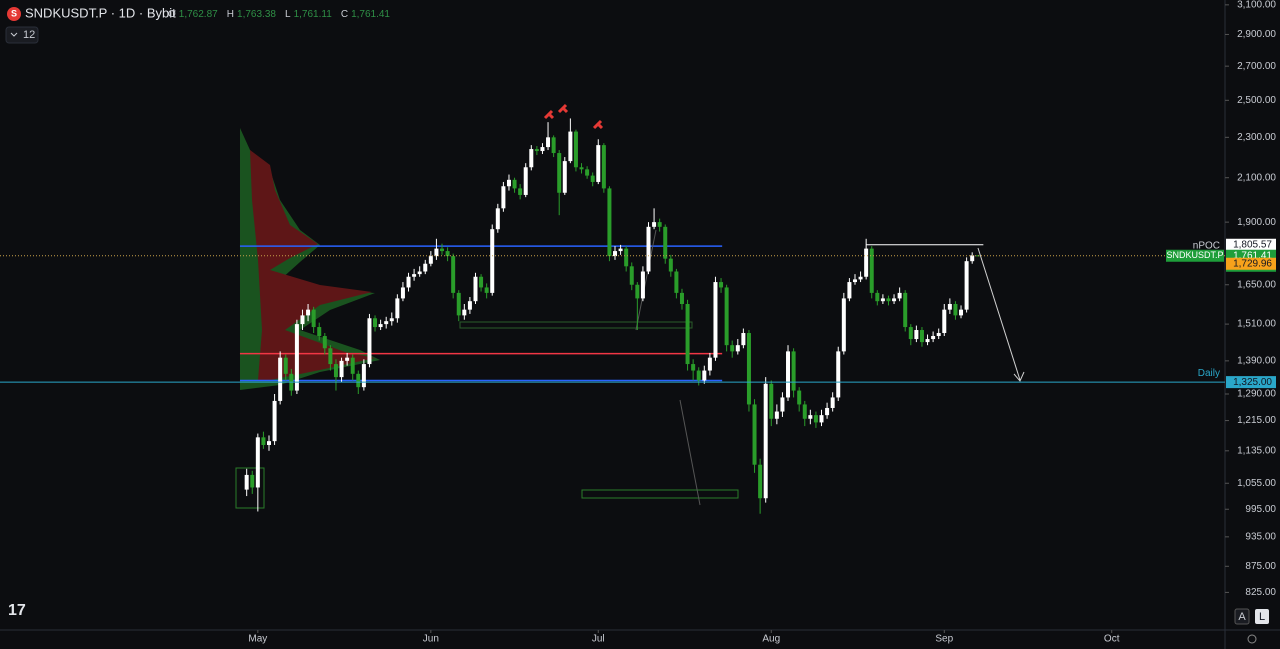  What do you see at coordinates (17, 610) in the screenshot?
I see `tv-logo: 17` at bounding box center [17, 610].